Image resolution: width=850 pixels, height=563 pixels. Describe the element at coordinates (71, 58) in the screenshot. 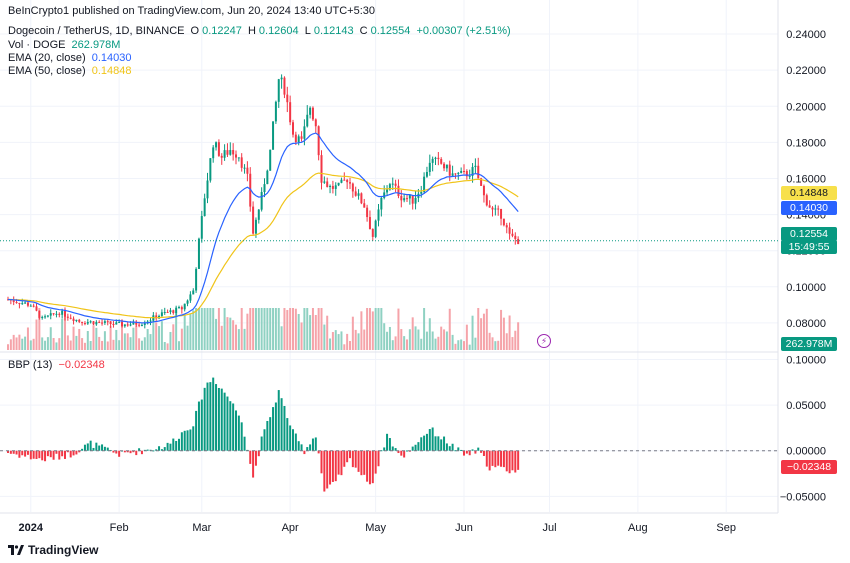

I see `ema20-legend: EMA (20, close) 0.14030` at that location.